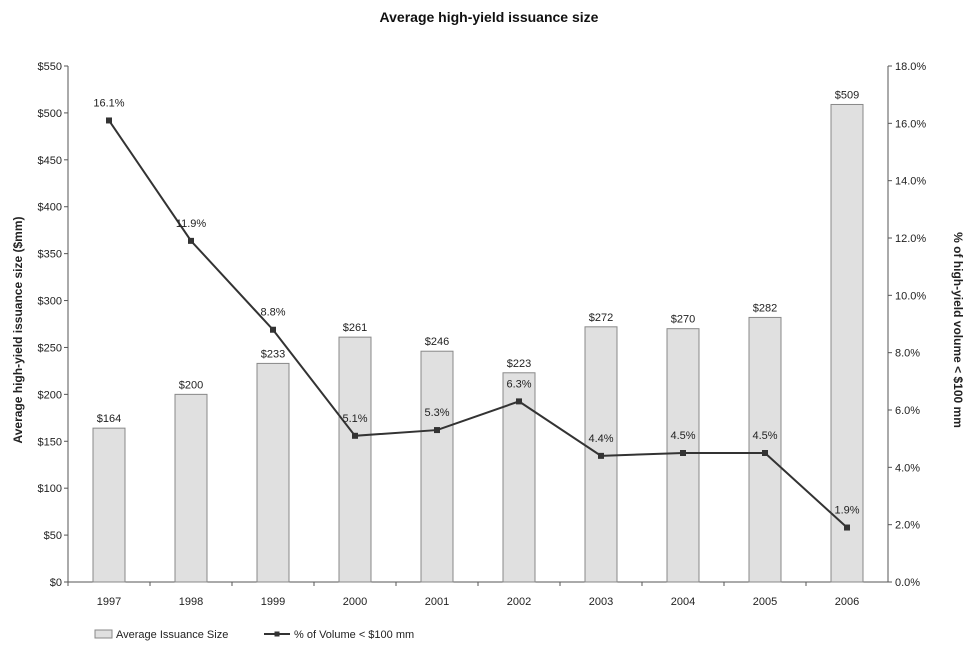 Image resolution: width=968 pixels, height=651 pixels. What do you see at coordinates (437, 602) in the screenshot?
I see `x-tick-label: 2001` at bounding box center [437, 602].